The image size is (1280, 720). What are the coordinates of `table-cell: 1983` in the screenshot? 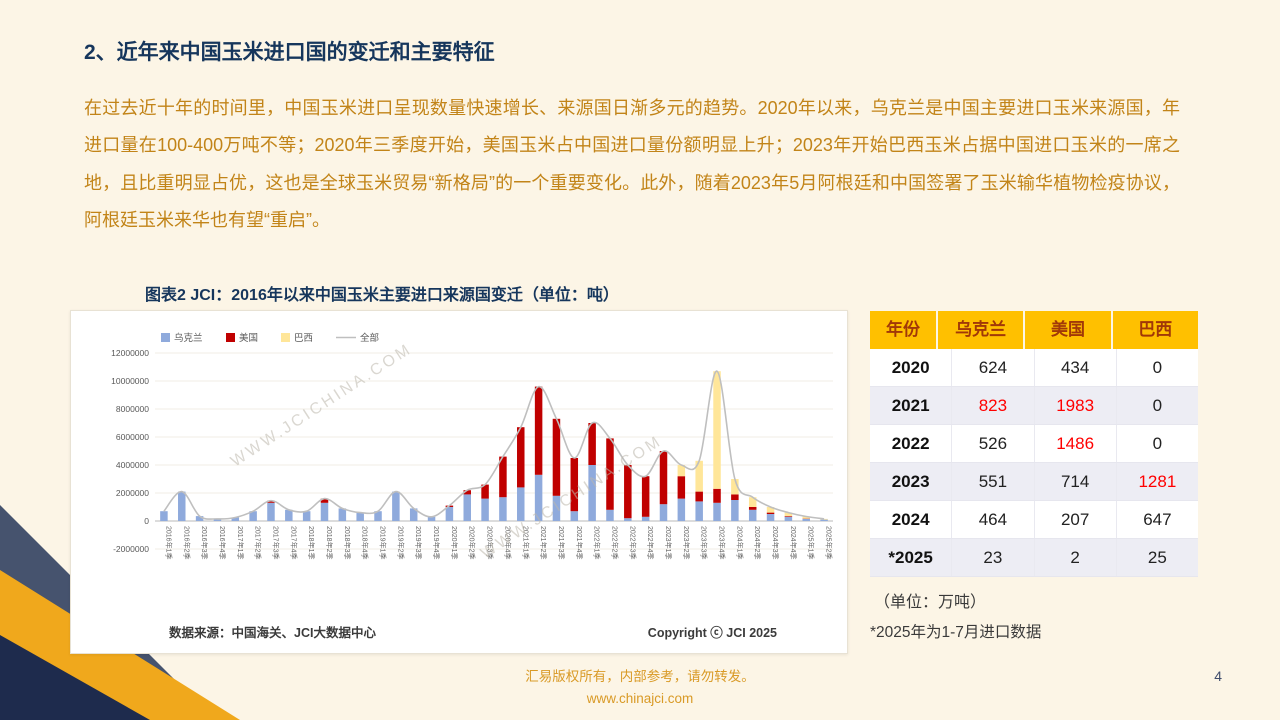 It's located at (1076, 405).